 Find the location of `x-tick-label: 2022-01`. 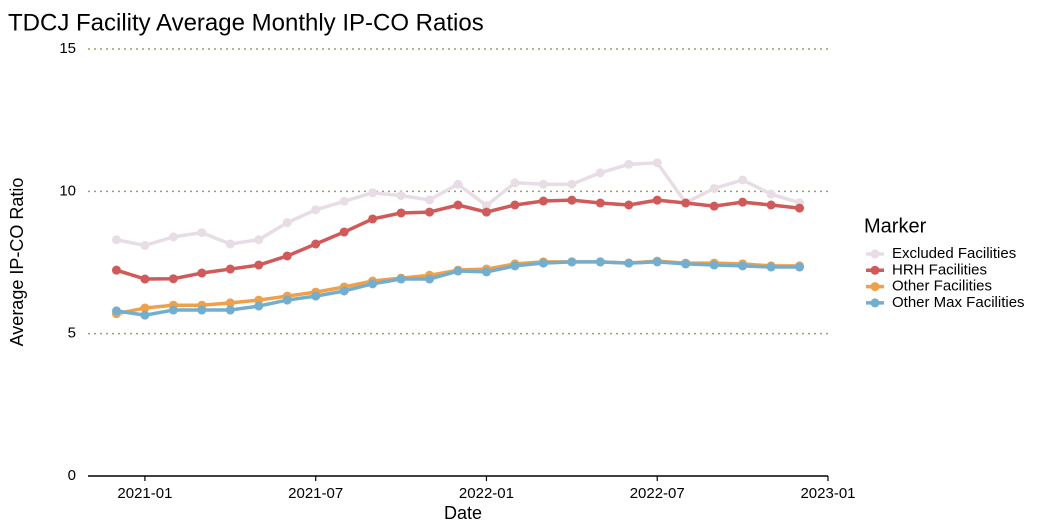

x-tick-label: 2022-01 is located at coordinates (486, 493).